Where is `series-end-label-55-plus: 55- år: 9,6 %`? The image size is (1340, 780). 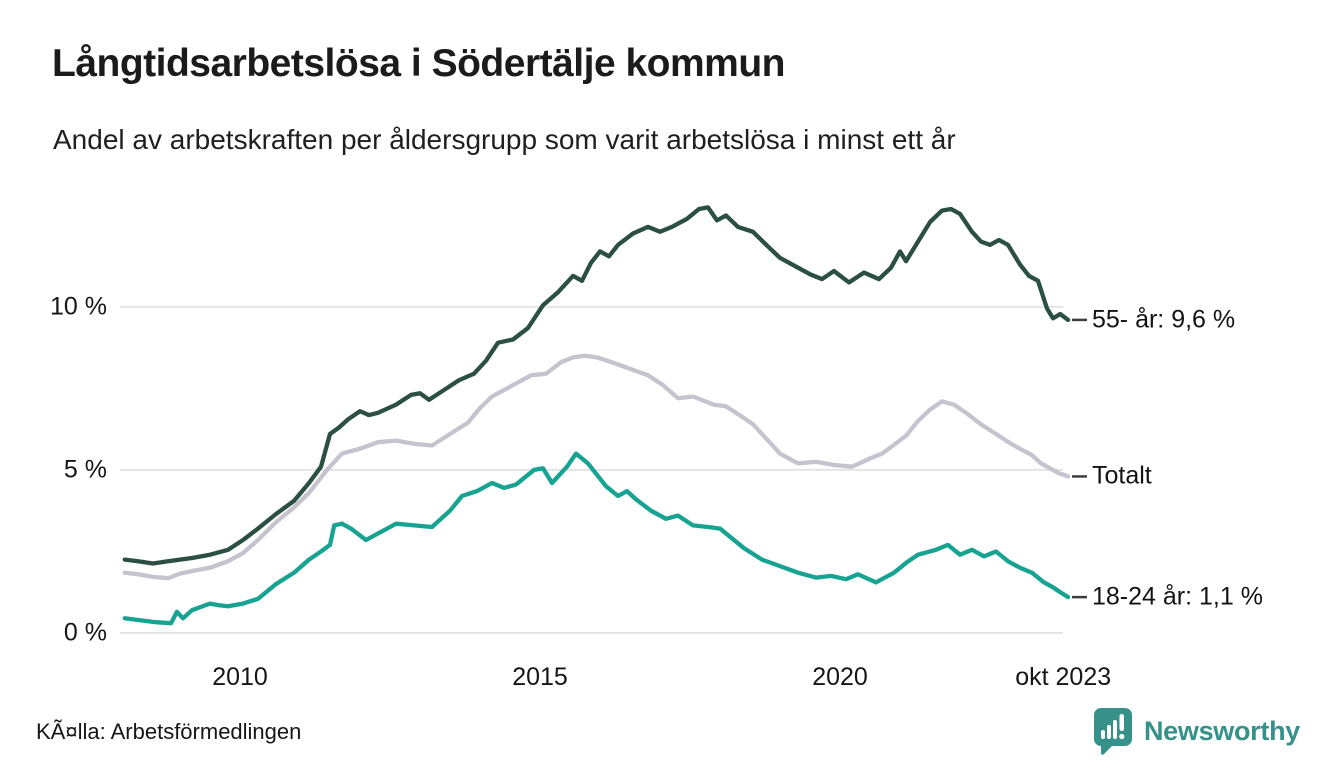 series-end-label-55-plus: 55- år: 9,6 % is located at coordinates (1164, 319).